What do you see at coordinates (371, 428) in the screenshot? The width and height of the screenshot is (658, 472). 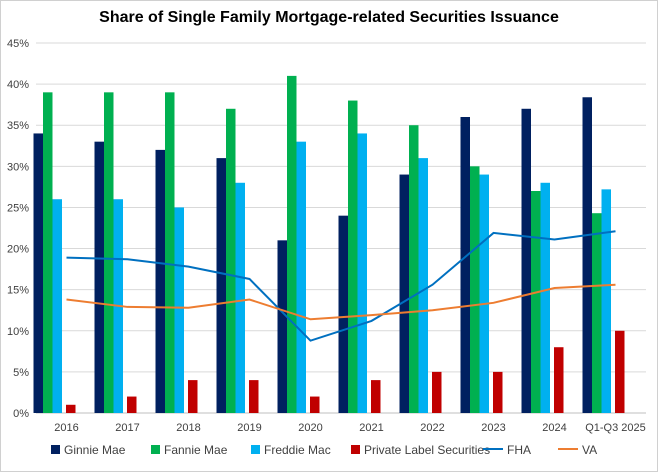 I see `x-tick-label: 2021` at bounding box center [371, 428].